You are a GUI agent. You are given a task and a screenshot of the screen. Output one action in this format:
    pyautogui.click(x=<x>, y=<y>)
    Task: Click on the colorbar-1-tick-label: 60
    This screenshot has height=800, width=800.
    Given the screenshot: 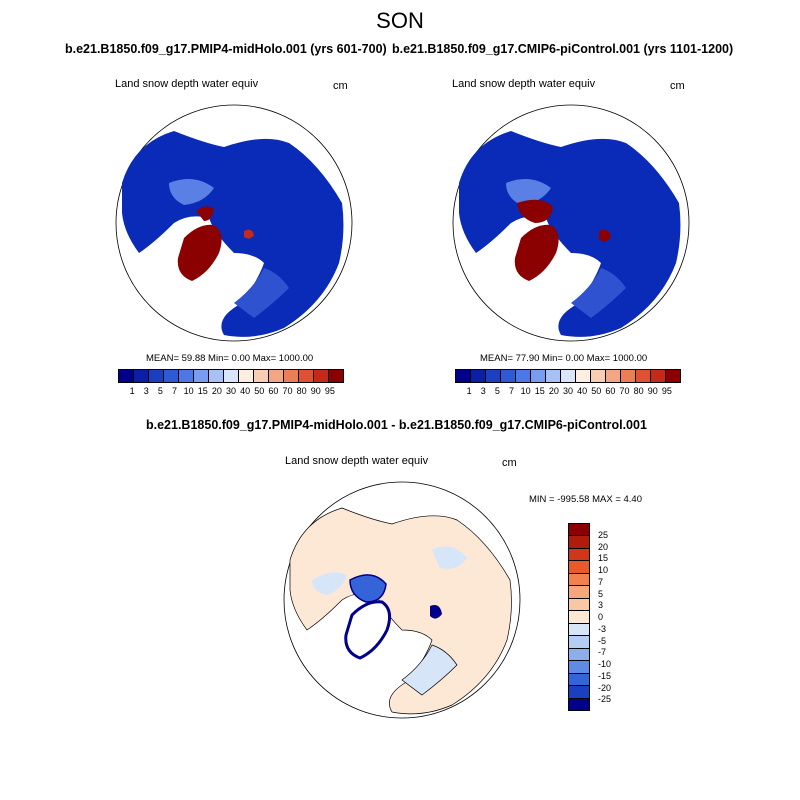 What is the action you would take?
    pyautogui.click(x=273, y=391)
    